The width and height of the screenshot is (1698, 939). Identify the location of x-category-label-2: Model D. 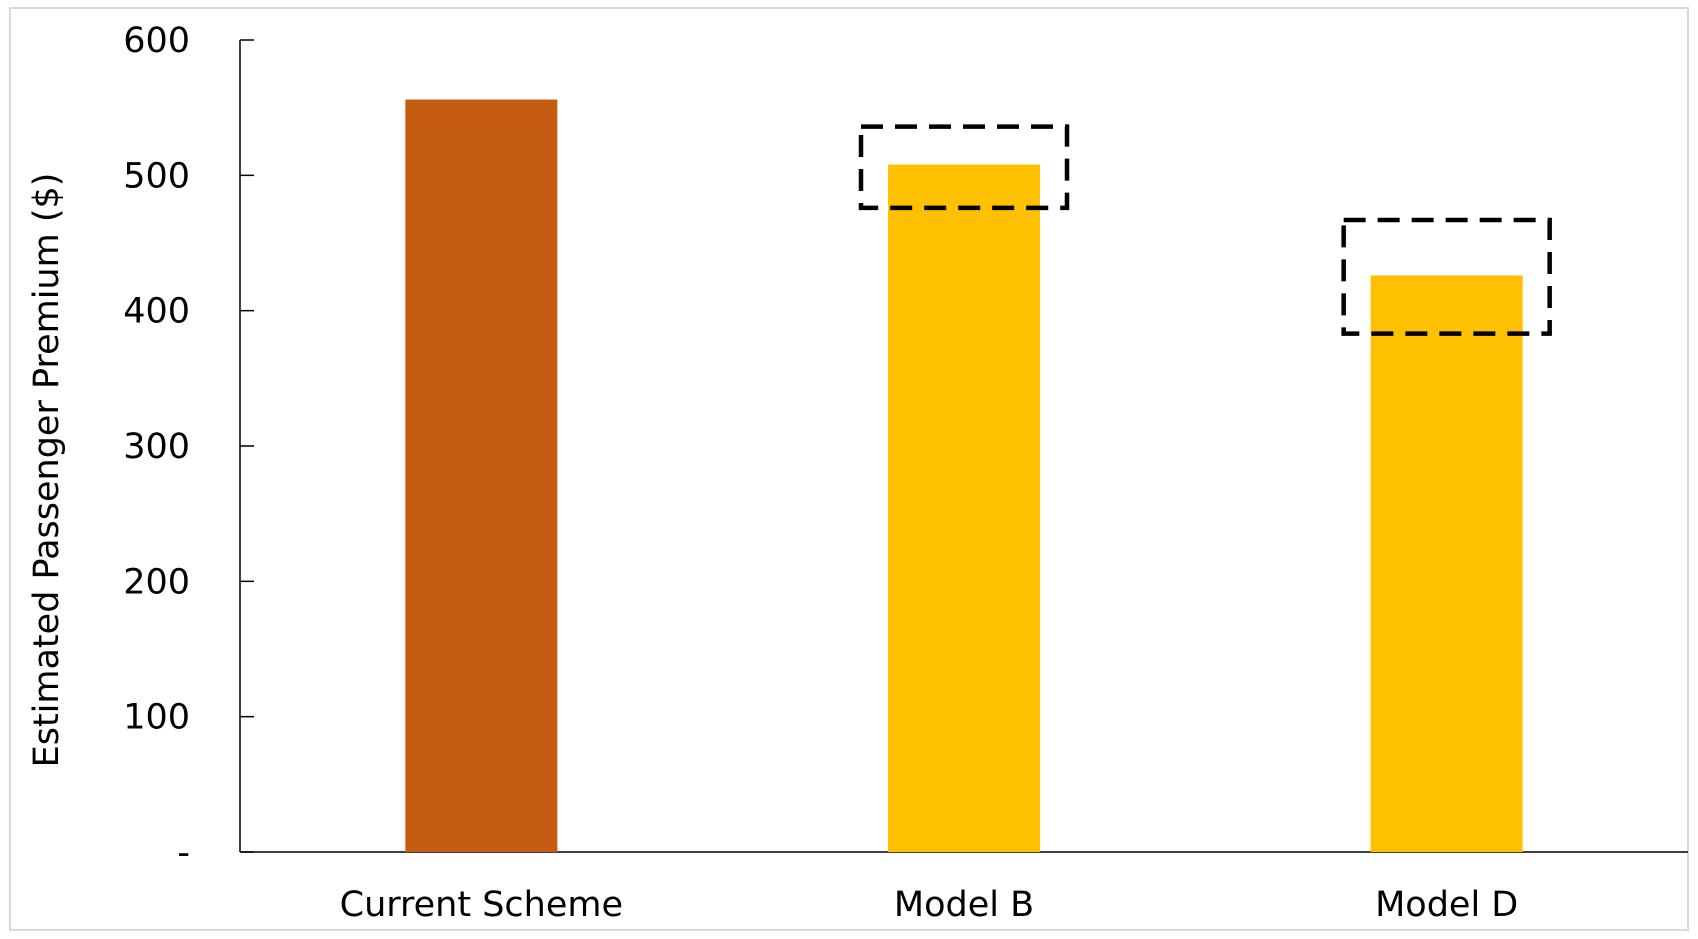
(1446, 905).